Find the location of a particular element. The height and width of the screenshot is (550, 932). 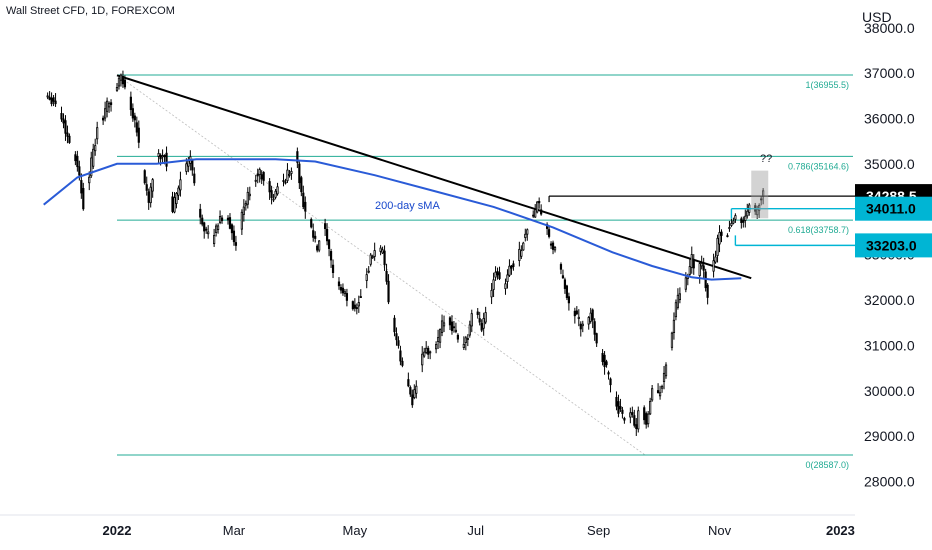

y-tick-label: 35000.0 is located at coordinates (889, 164).